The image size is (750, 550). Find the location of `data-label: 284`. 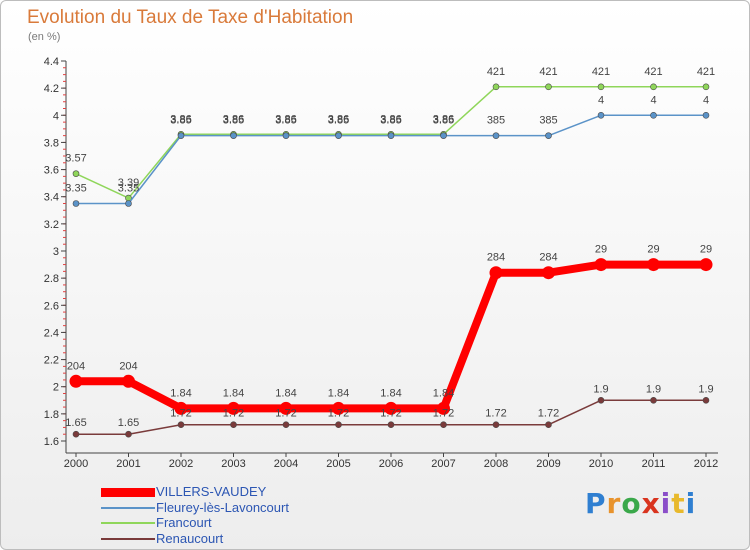

data-label: 284 is located at coordinates (548, 258).